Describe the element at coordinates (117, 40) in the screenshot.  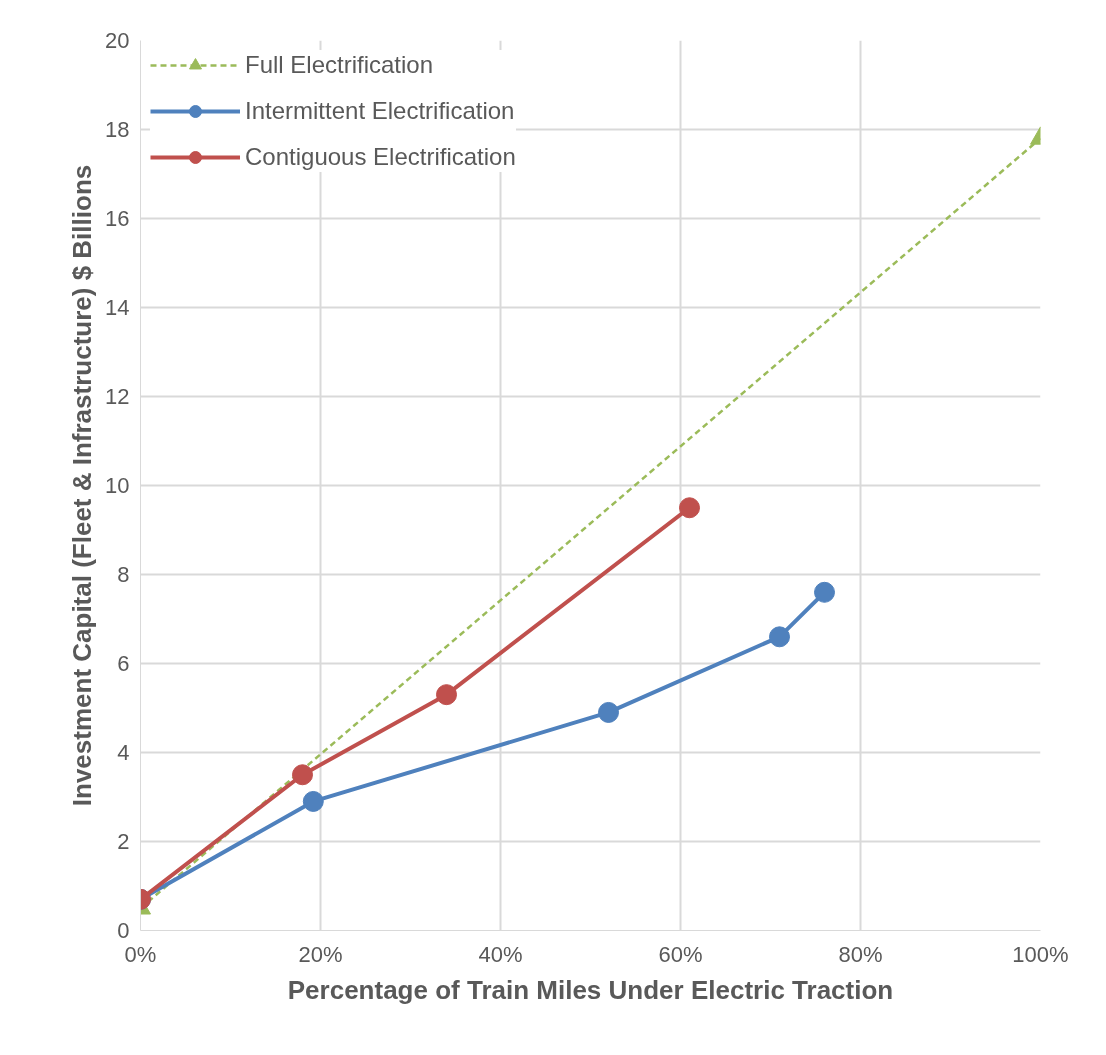
I see `y-tick-label: 20` at that location.